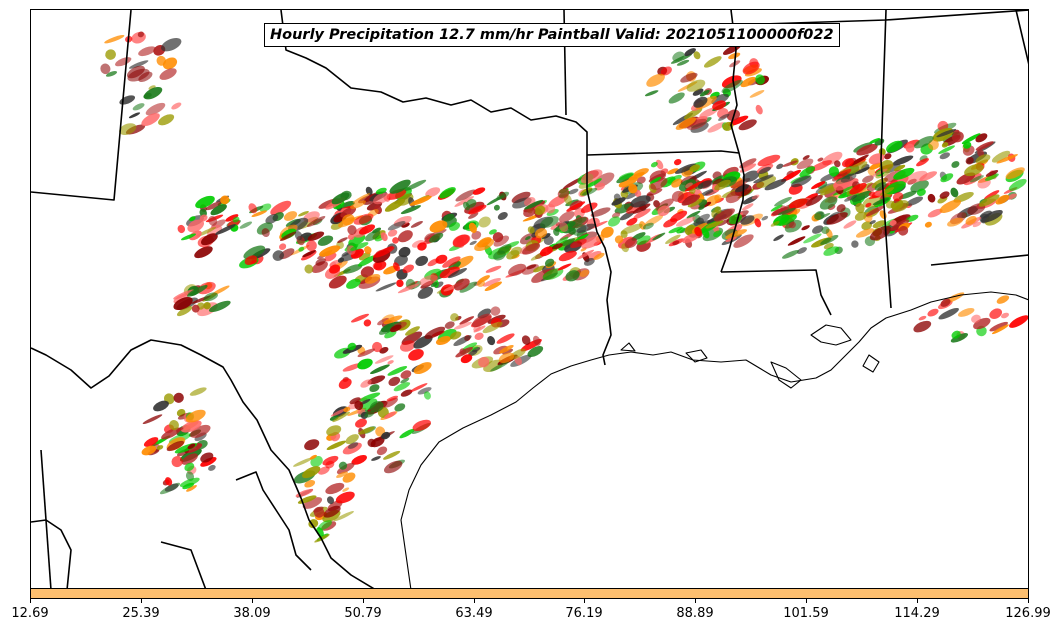 The height and width of the screenshot is (633, 1062). Describe the element at coordinates (529, 593) in the screenshot. I see `colorbar` at that location.